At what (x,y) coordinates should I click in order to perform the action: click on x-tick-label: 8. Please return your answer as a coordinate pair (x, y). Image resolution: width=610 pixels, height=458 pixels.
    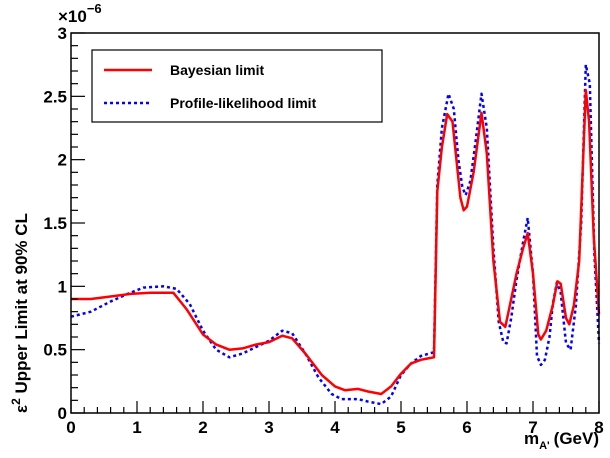
    Looking at the image, I should click on (598, 427).